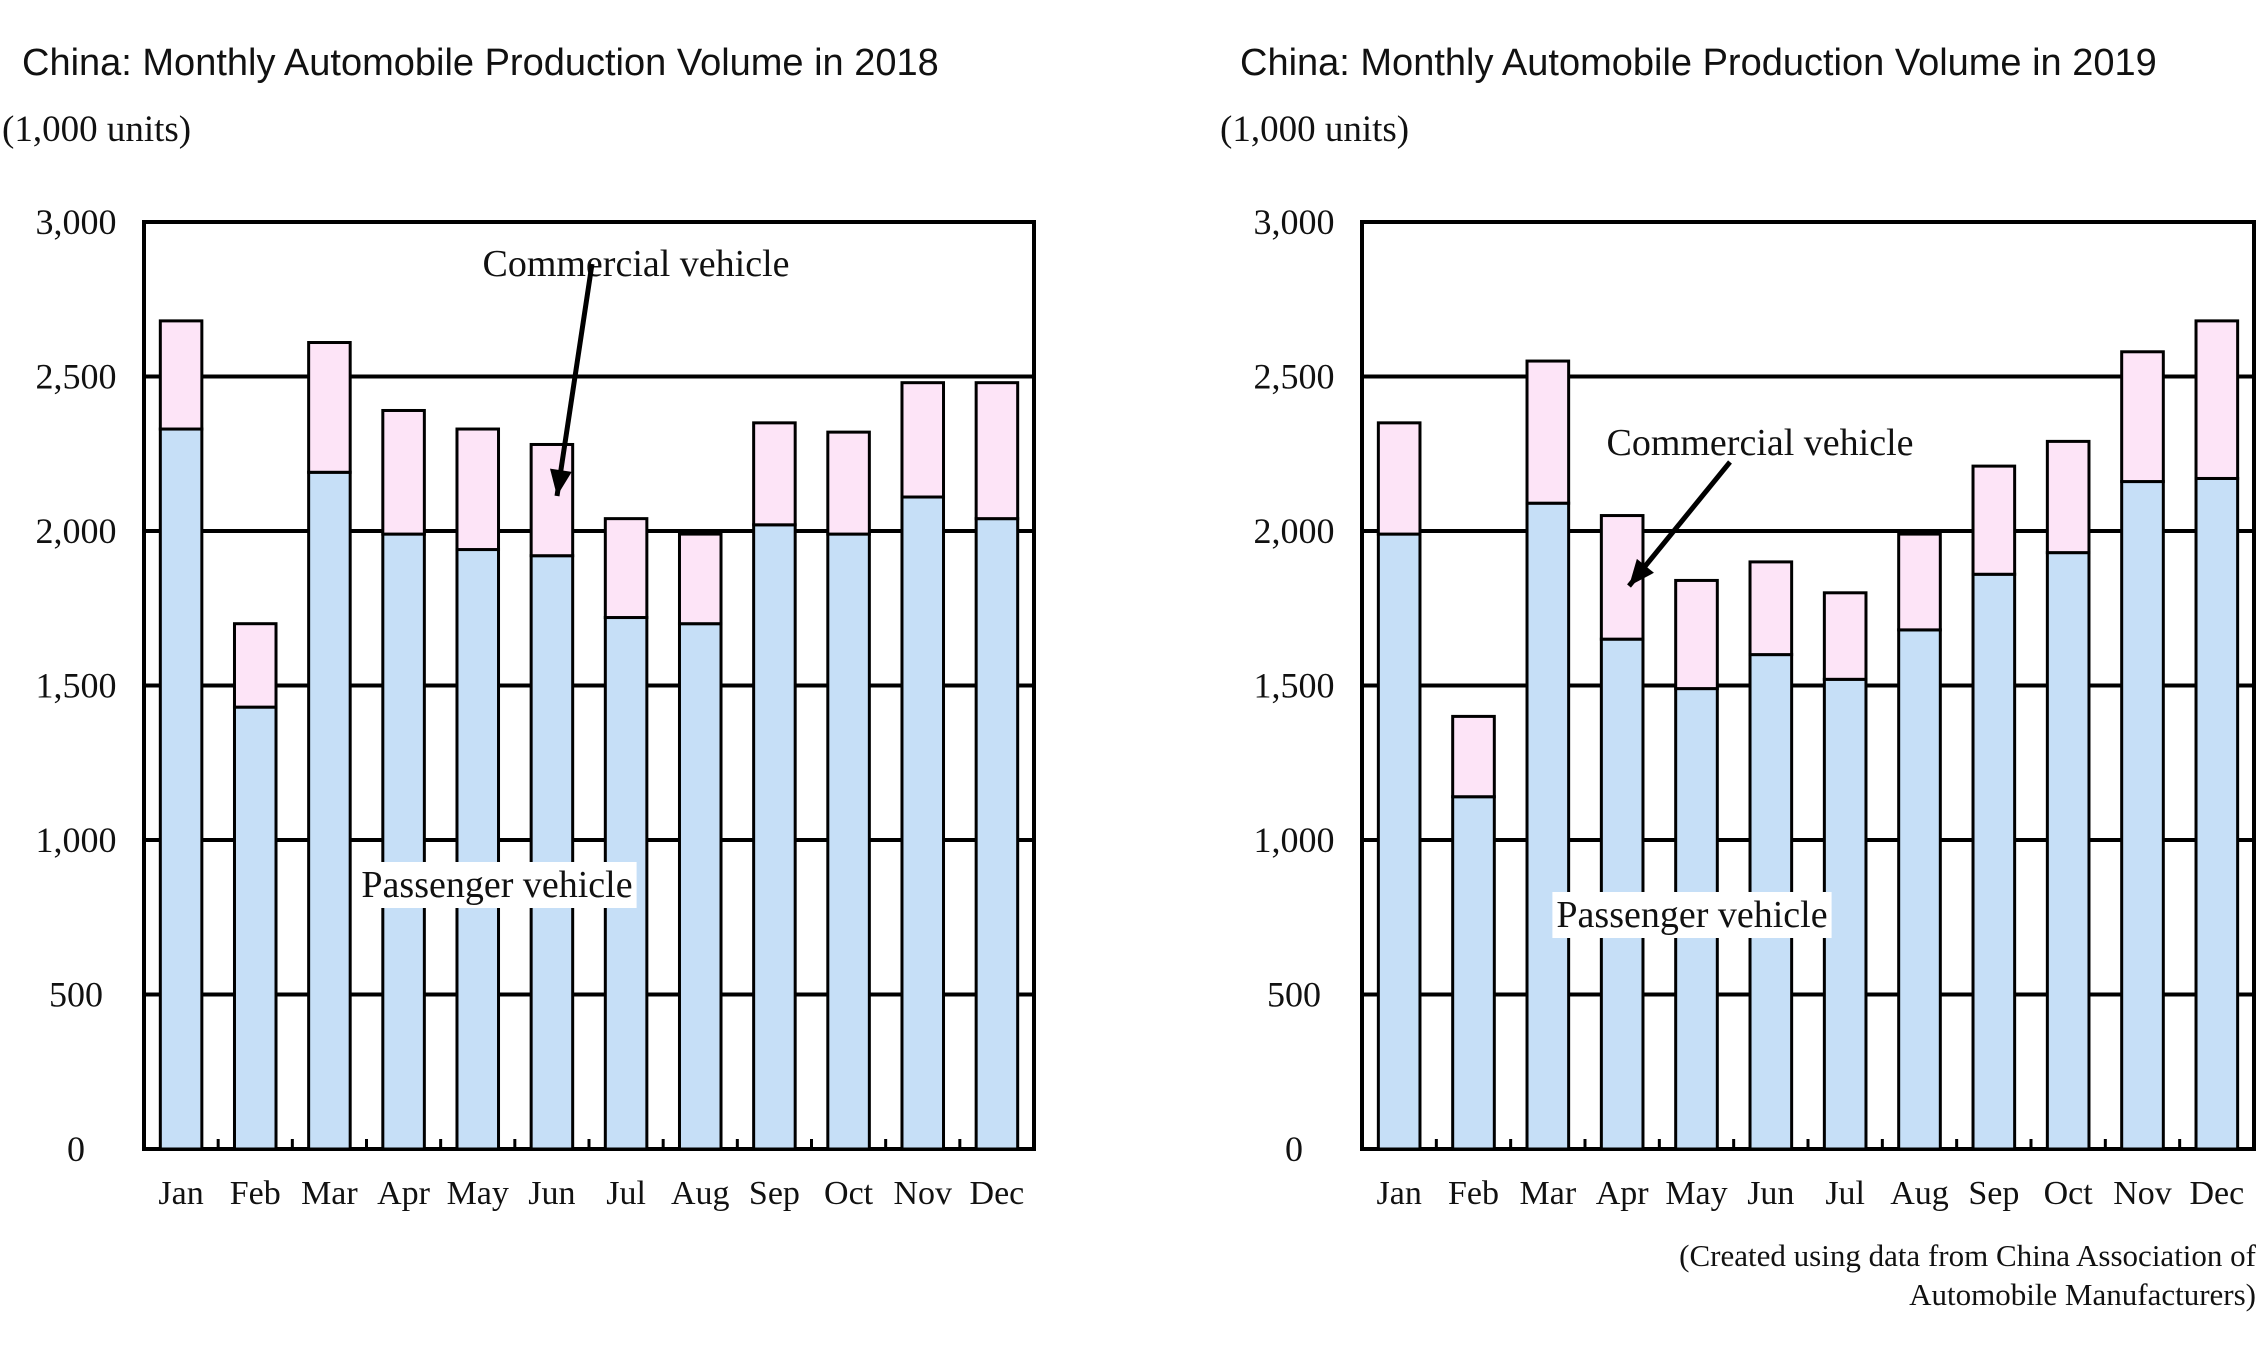  I want to click on x-tick-label-2019: Dec, so click(2216, 1193).